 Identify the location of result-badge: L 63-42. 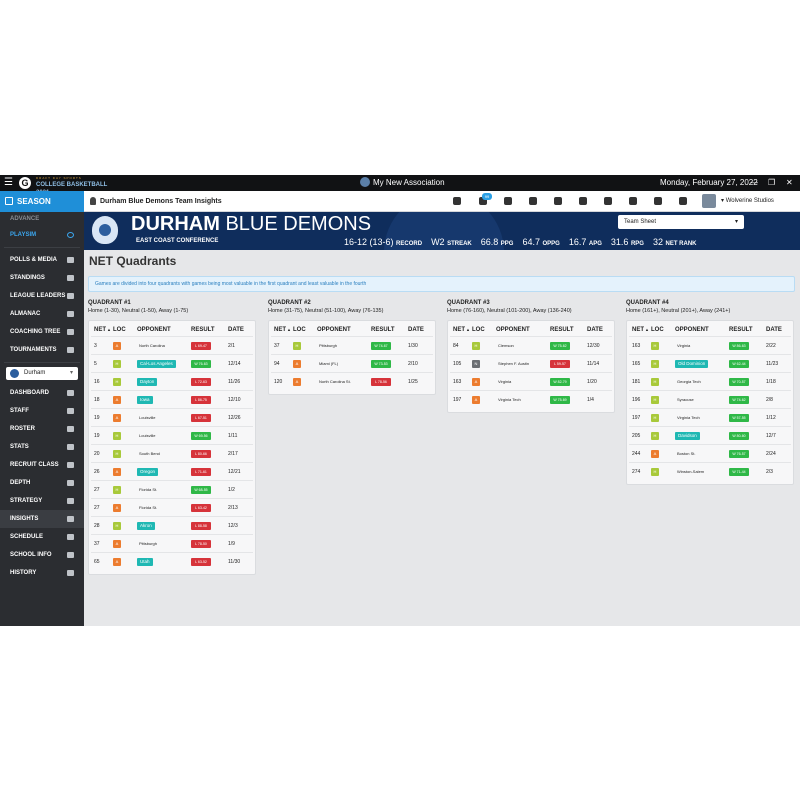
(201, 507).